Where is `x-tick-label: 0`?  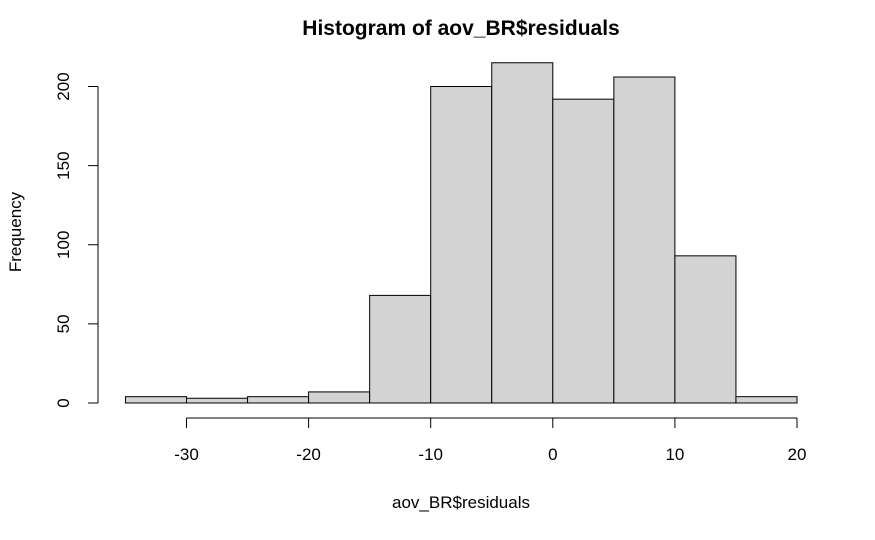 x-tick-label: 0 is located at coordinates (552, 454).